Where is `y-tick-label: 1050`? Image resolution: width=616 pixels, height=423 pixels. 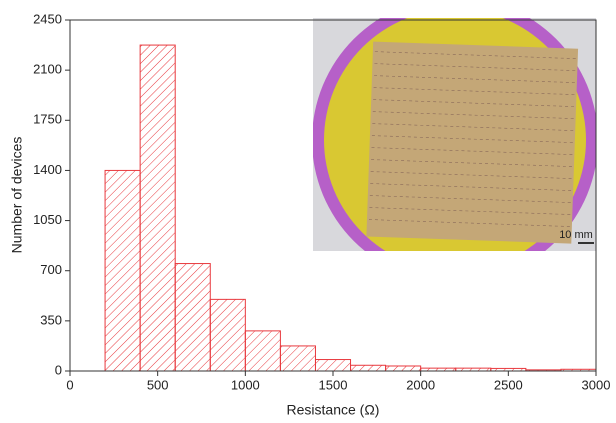
y-tick-label: 1050 is located at coordinates (47, 219).